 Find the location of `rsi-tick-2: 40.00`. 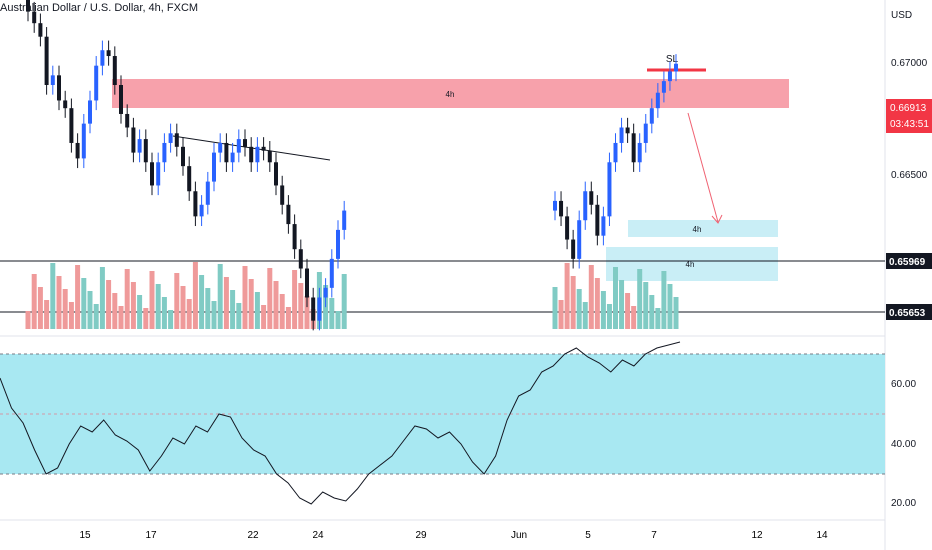

rsi-tick-2: 40.00 is located at coordinates (903, 444).